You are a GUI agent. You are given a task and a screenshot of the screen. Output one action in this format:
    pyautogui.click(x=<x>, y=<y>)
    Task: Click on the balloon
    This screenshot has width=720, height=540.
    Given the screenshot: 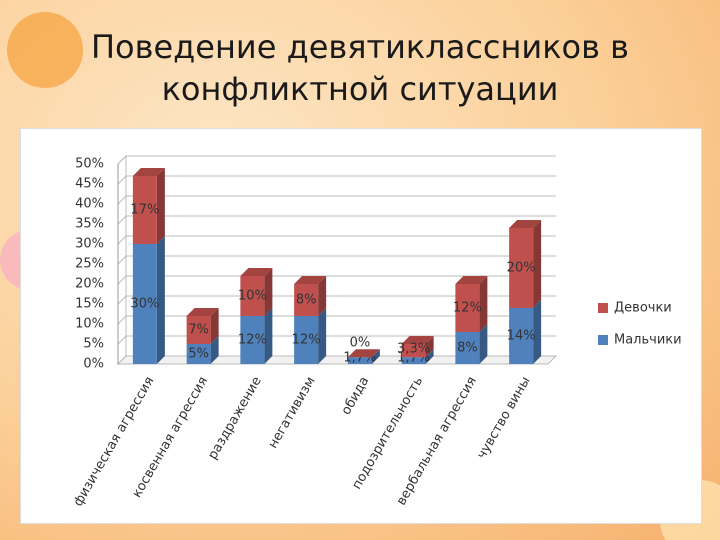 What is the action you would take?
    pyautogui.click(x=45, y=50)
    